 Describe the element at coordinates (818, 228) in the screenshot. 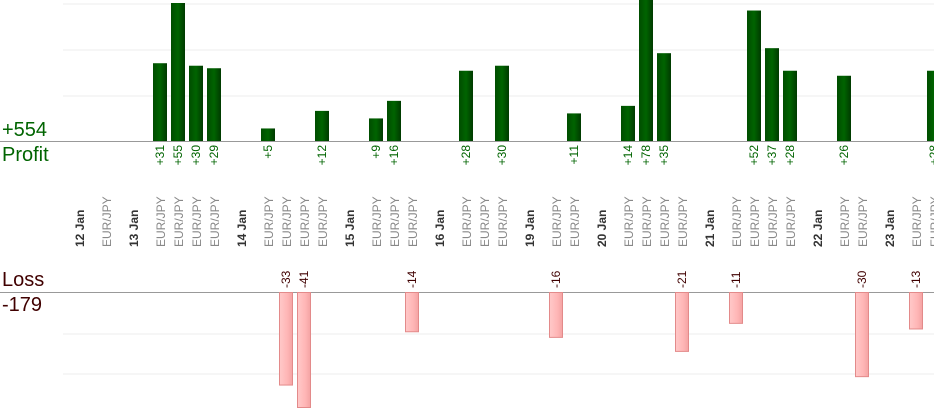

I see `date-label: 22 Jan` at that location.